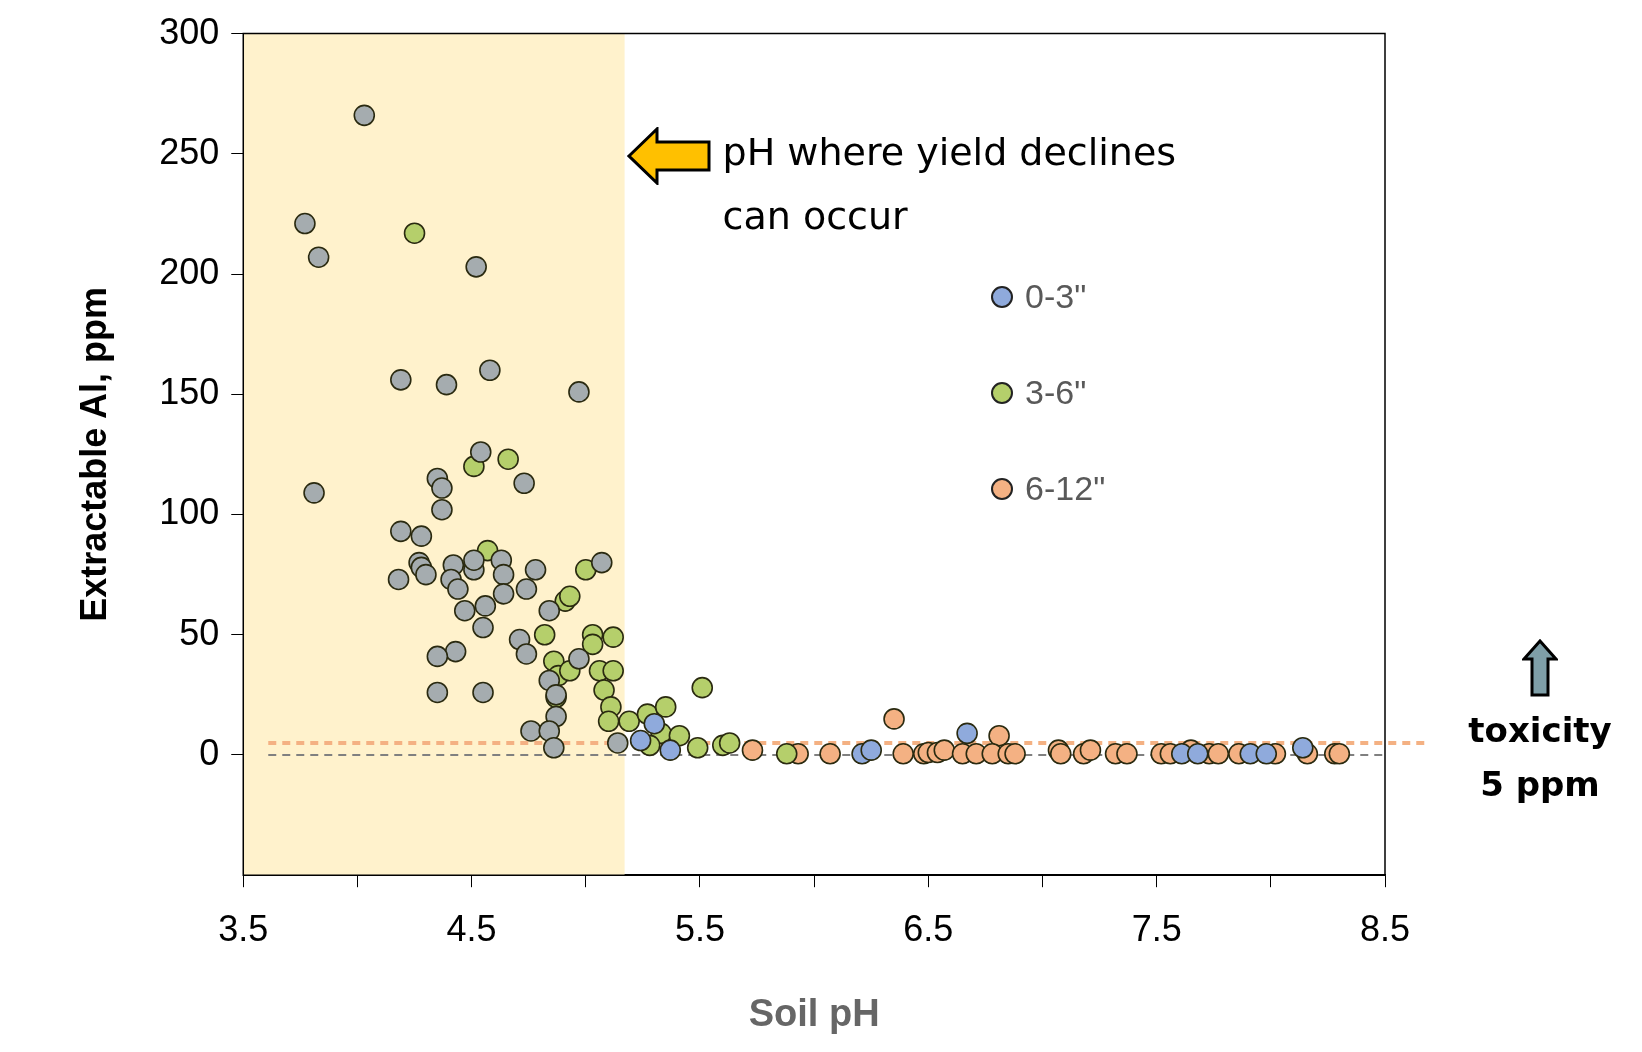  Describe the element at coordinates (1156, 928) in the screenshot. I see `x-tick-label: 7.5` at that location.